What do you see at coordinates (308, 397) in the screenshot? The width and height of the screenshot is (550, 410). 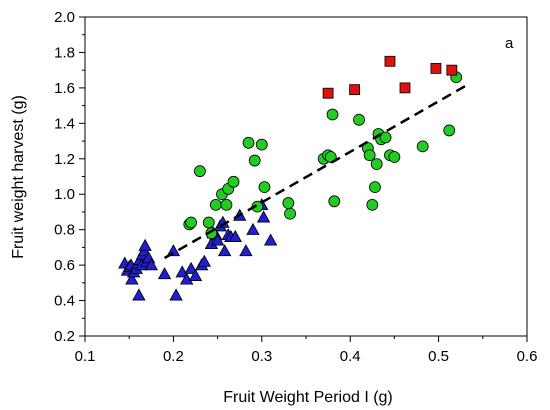 I see `x-axis-title: Fruit Weight Period I (g)` at bounding box center [308, 397].